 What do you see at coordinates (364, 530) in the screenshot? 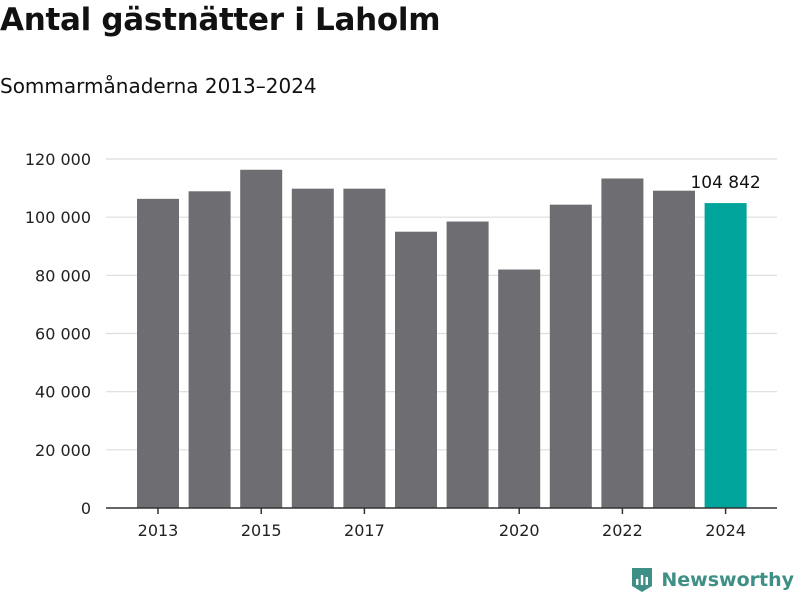
I see `x-tick-label: 2017` at bounding box center [364, 530].